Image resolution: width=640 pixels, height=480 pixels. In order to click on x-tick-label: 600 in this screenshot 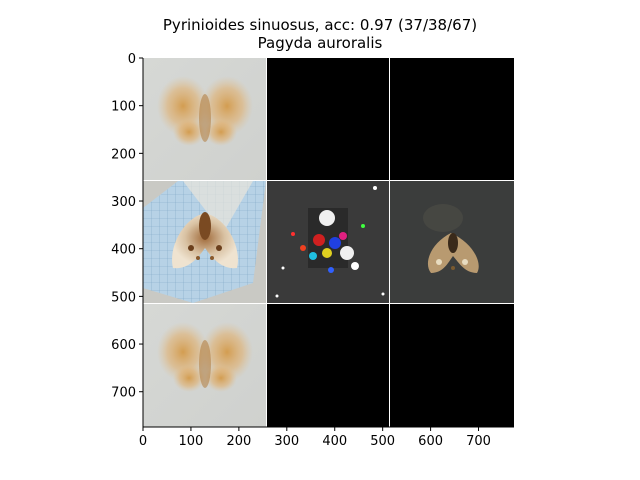, I will do `click(430, 441)`.